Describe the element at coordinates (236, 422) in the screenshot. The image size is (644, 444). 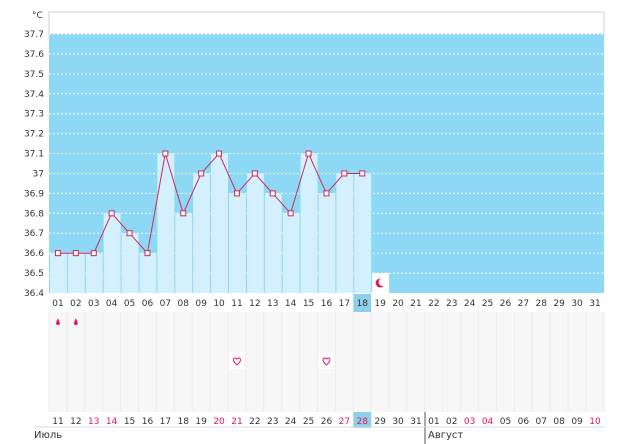
I see `calendar-date-label: 21` at that location.